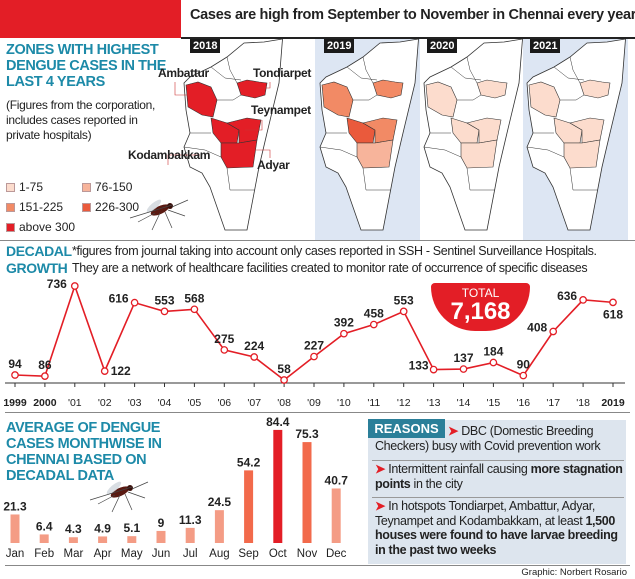  Describe the element at coordinates (336, 554) in the screenshot. I see `month-label: Dec` at that location.